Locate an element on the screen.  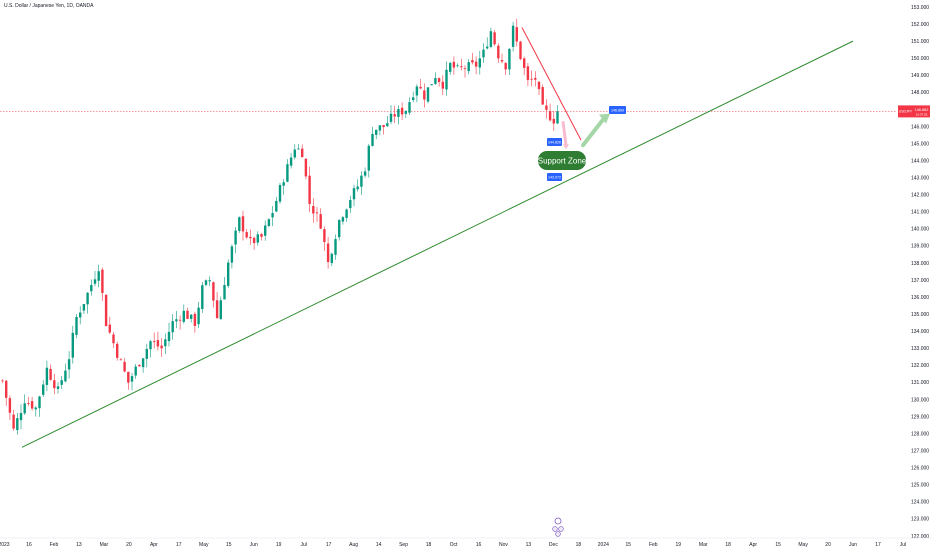
price-tick-label: 148.000 is located at coordinates (920, 93).